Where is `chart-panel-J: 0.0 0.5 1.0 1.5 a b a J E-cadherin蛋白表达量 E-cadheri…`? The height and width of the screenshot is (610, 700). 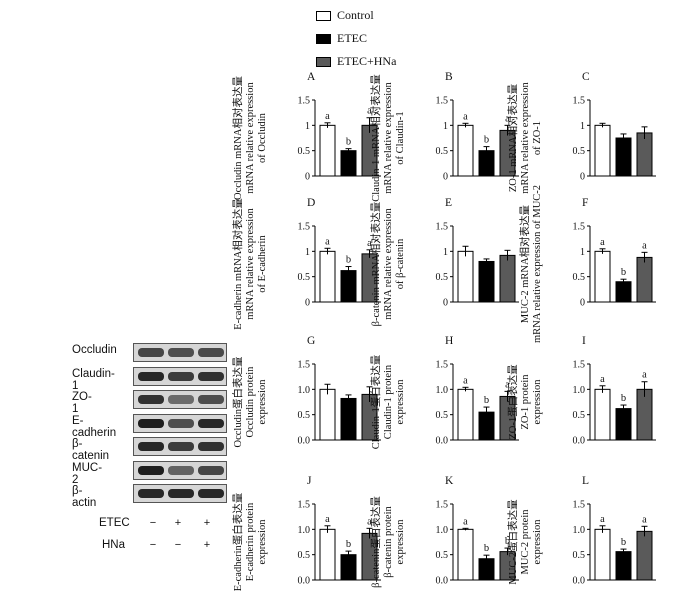
chart-panel-J: 0.0 0.5 1.0 1.5 a b a J E-cadherin蛋白表达量 E-cadheri… is located at coordinates (306, 533).